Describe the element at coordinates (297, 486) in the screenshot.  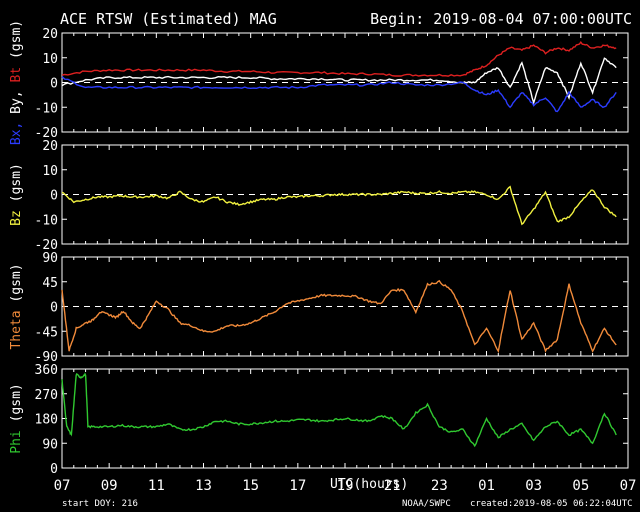
I see `x-tick-label: 17` at that location.